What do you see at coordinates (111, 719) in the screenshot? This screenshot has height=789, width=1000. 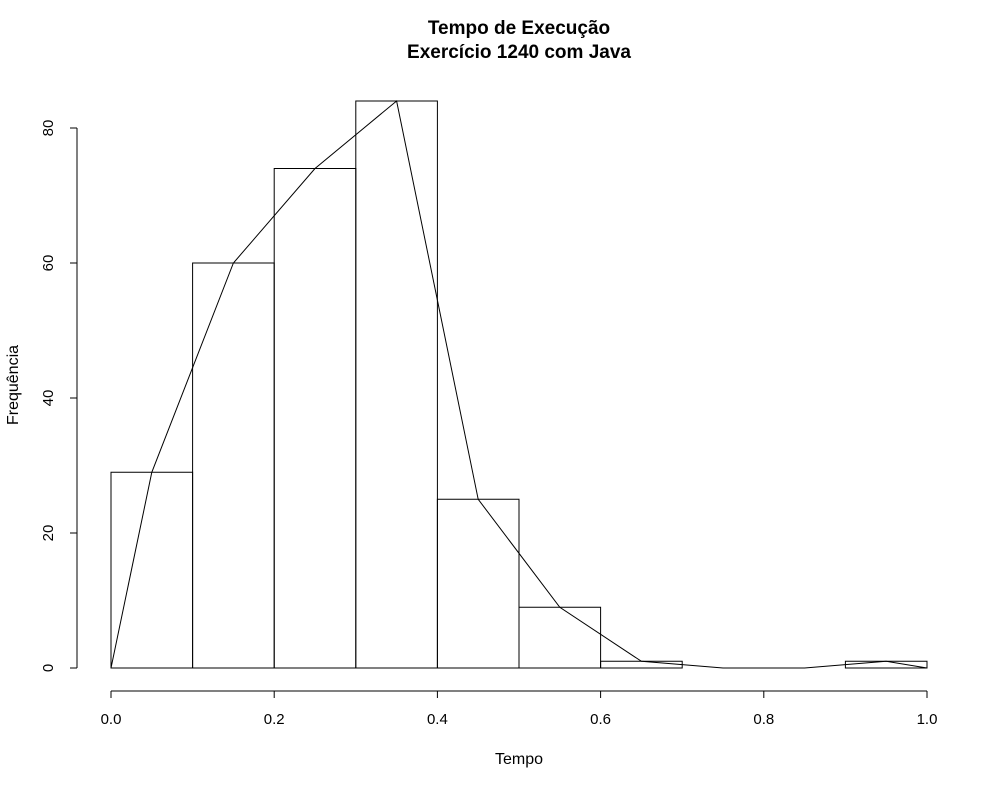 I see `x-tick-label-0: 0.0` at bounding box center [111, 719].